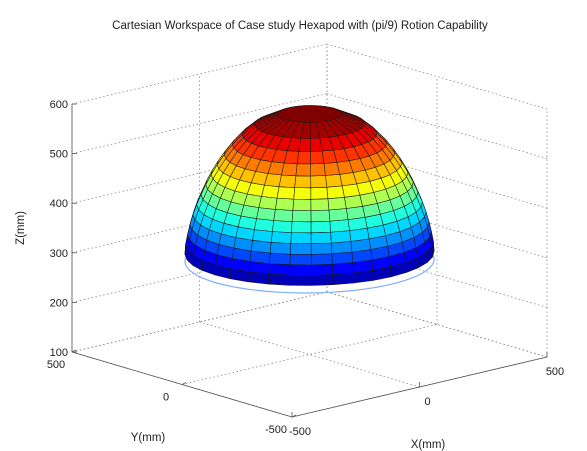 The width and height of the screenshot is (587, 451). What do you see at coordinates (59, 353) in the screenshot?
I see `z-tick-label: 100` at bounding box center [59, 353].